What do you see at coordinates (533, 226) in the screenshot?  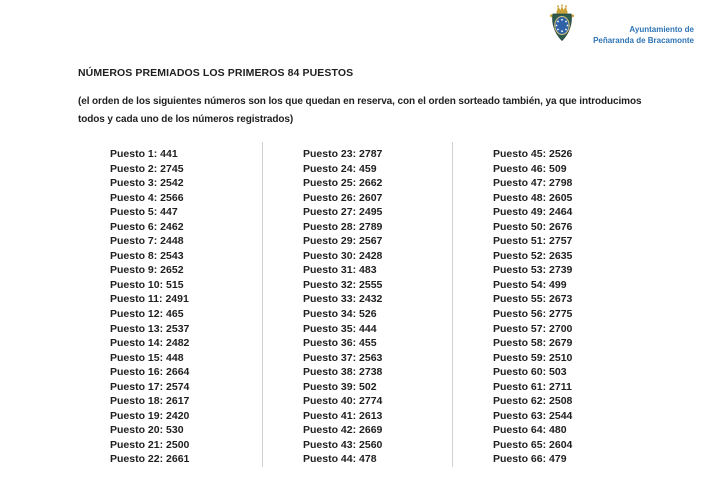 I see `table-row: Puesto 50: 2676` at bounding box center [533, 226].